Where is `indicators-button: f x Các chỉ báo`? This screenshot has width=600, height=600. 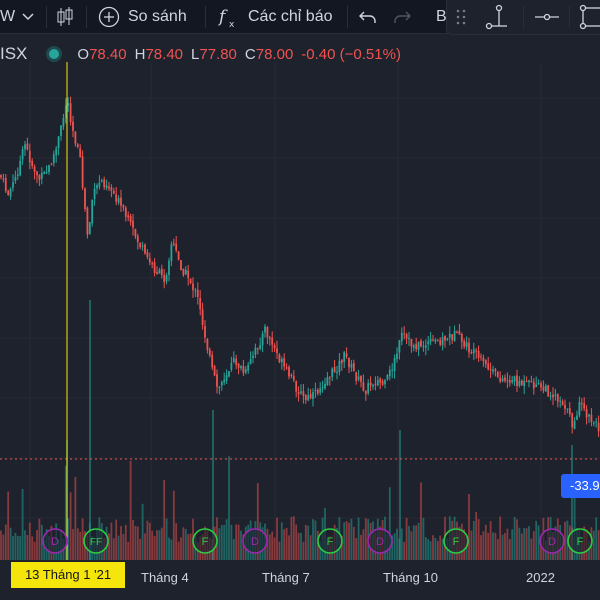 indicators-button: f x Các chỉ báo is located at coordinates (283, 17).